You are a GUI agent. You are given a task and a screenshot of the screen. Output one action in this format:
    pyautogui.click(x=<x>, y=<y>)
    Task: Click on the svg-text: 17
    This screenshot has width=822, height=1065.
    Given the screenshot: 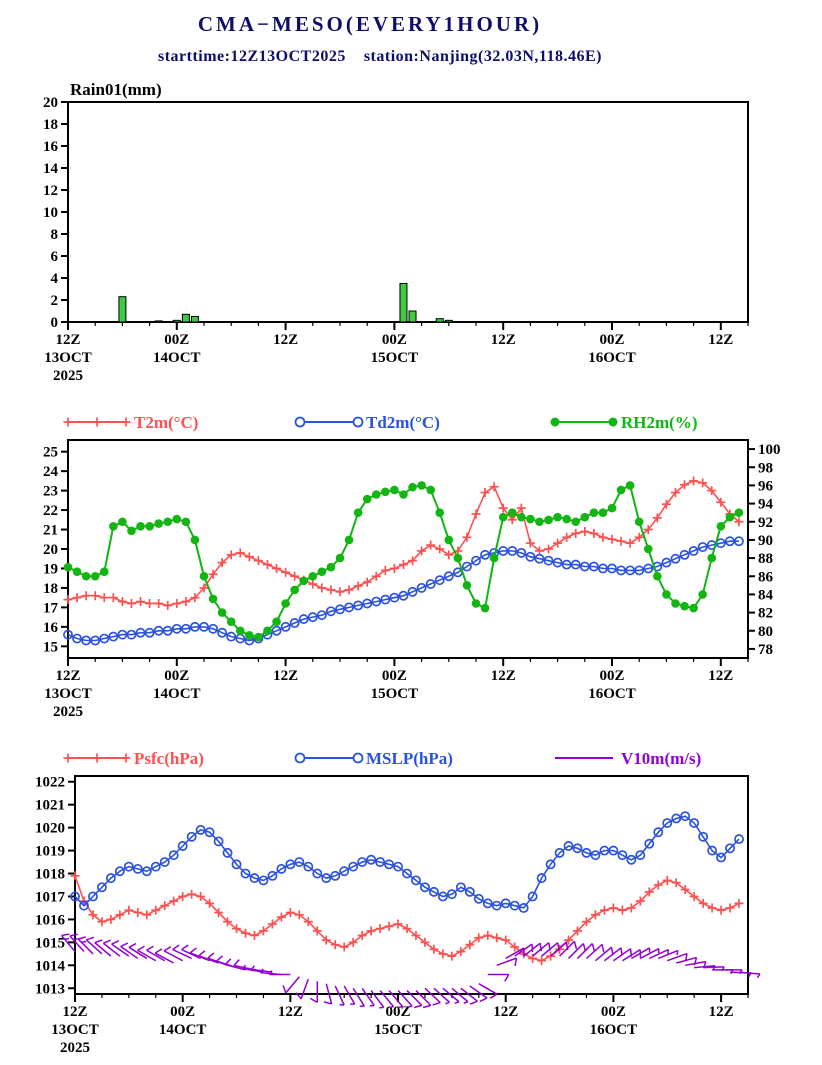 What is the action you would take?
    pyautogui.click(x=51, y=608)
    